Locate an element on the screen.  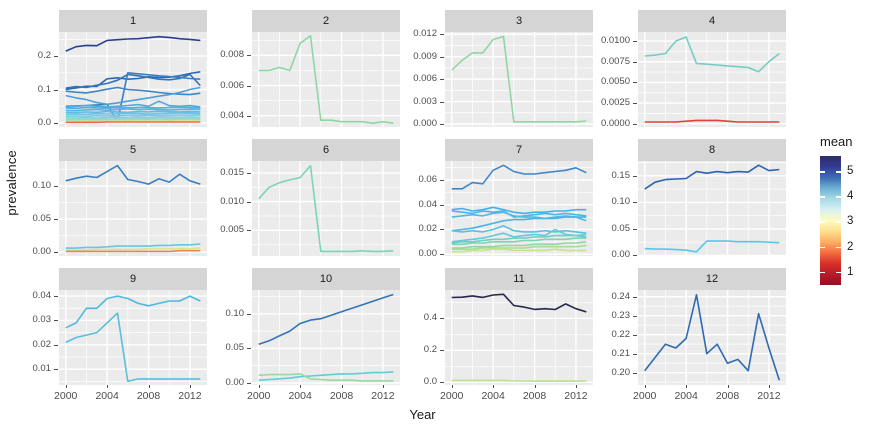
facet-strip-8: 8 is located at coordinates (712, 150).